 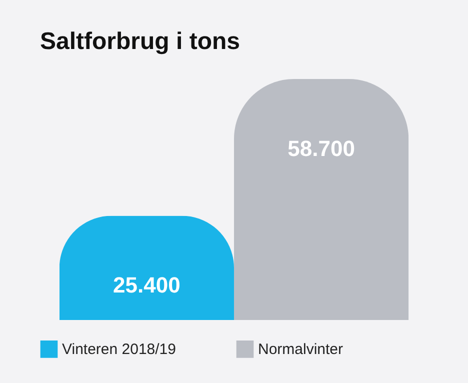 I want to click on legend-label: Vinteren 2018/19, so click(x=119, y=349).